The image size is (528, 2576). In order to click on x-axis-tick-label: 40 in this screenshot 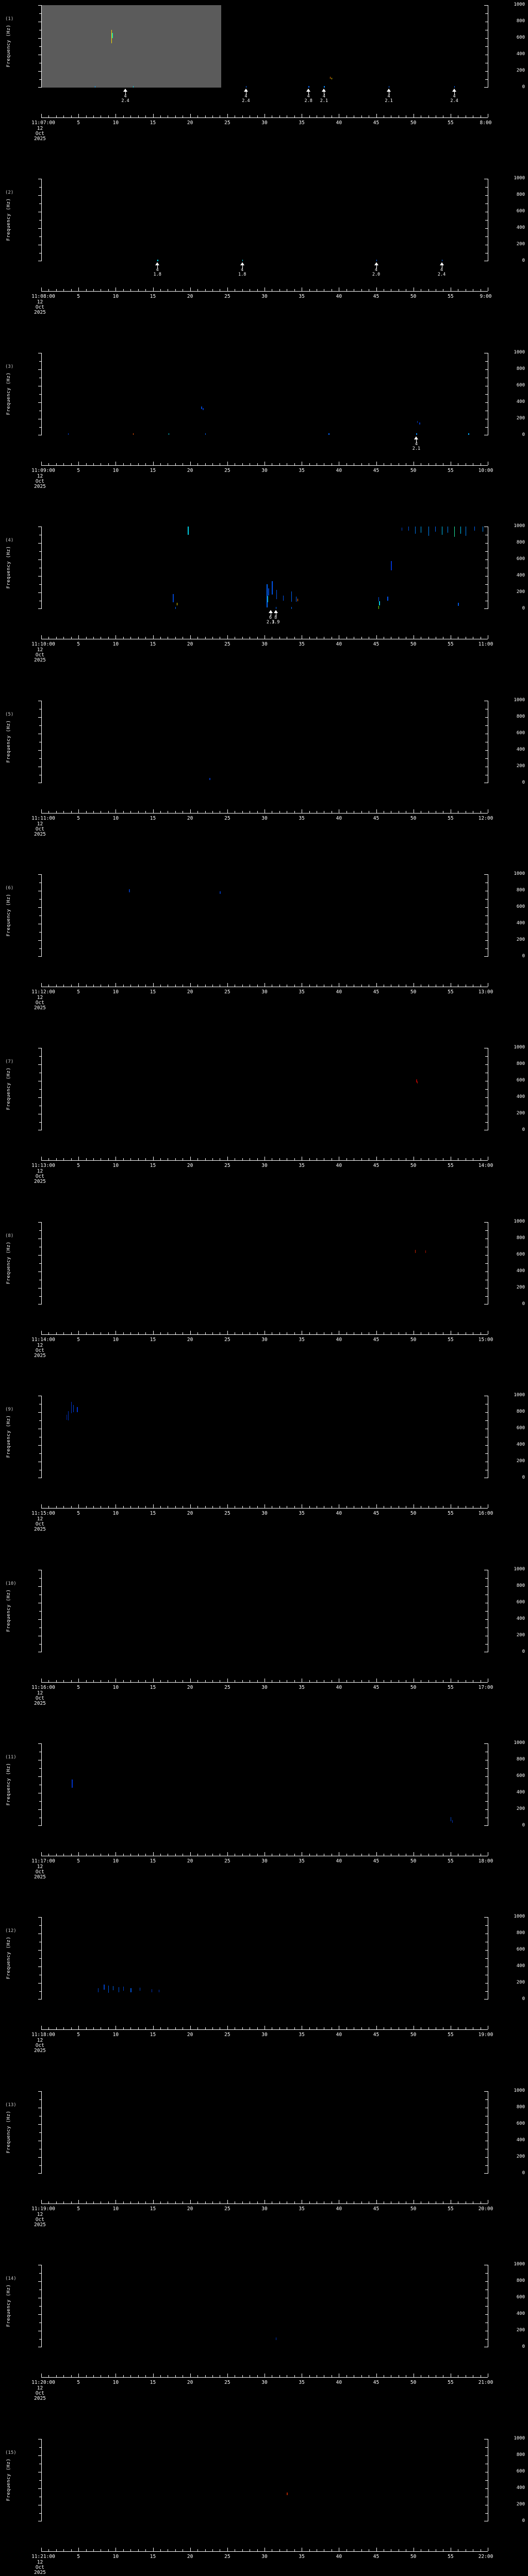, I will do `click(339, 2209)`.